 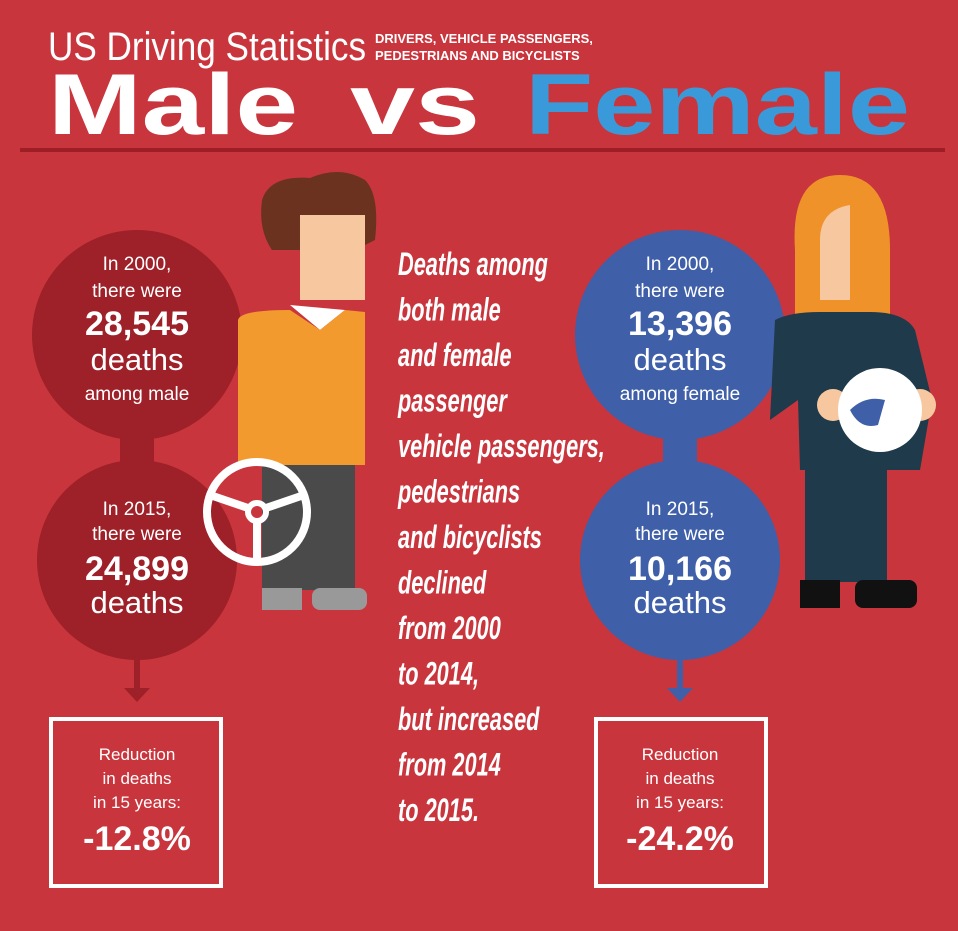 What do you see at coordinates (717, 105) in the screenshot?
I see `headline-female: Female` at bounding box center [717, 105].